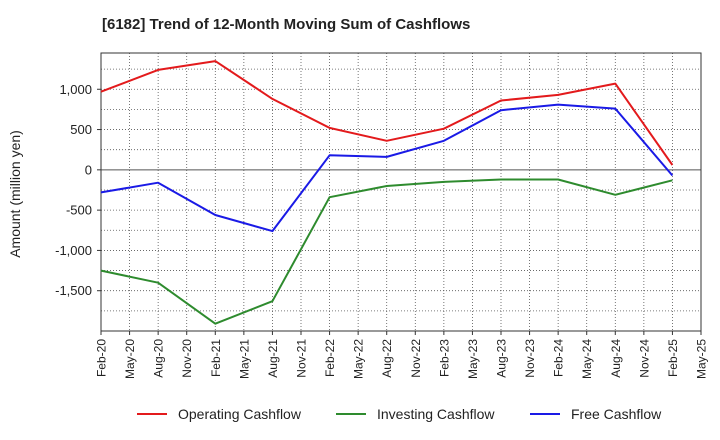 The height and width of the screenshot is (440, 720). What do you see at coordinates (240, 414) in the screenshot?
I see `legend-label-operating-cashflow: Operating Cashflow` at bounding box center [240, 414].